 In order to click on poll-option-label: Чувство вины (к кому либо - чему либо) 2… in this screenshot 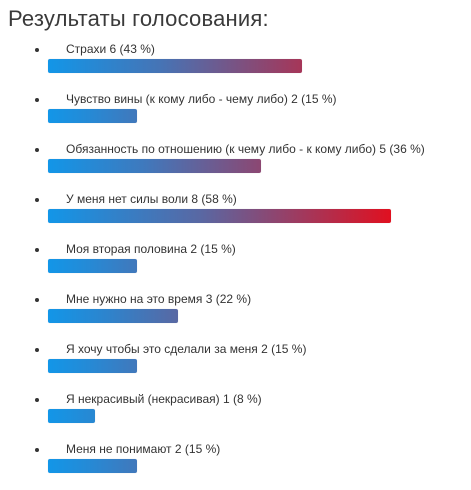, I will do `click(201, 99)`.